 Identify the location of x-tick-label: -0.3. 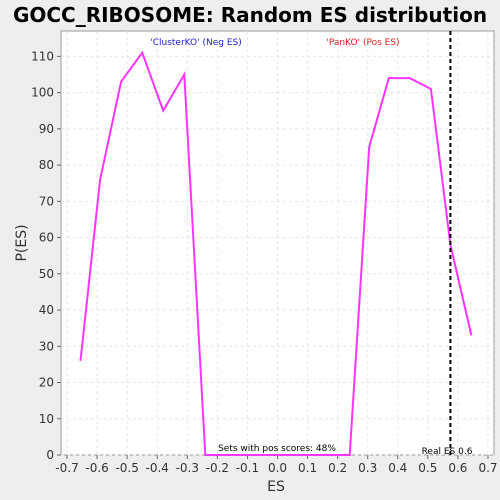
(187, 468).